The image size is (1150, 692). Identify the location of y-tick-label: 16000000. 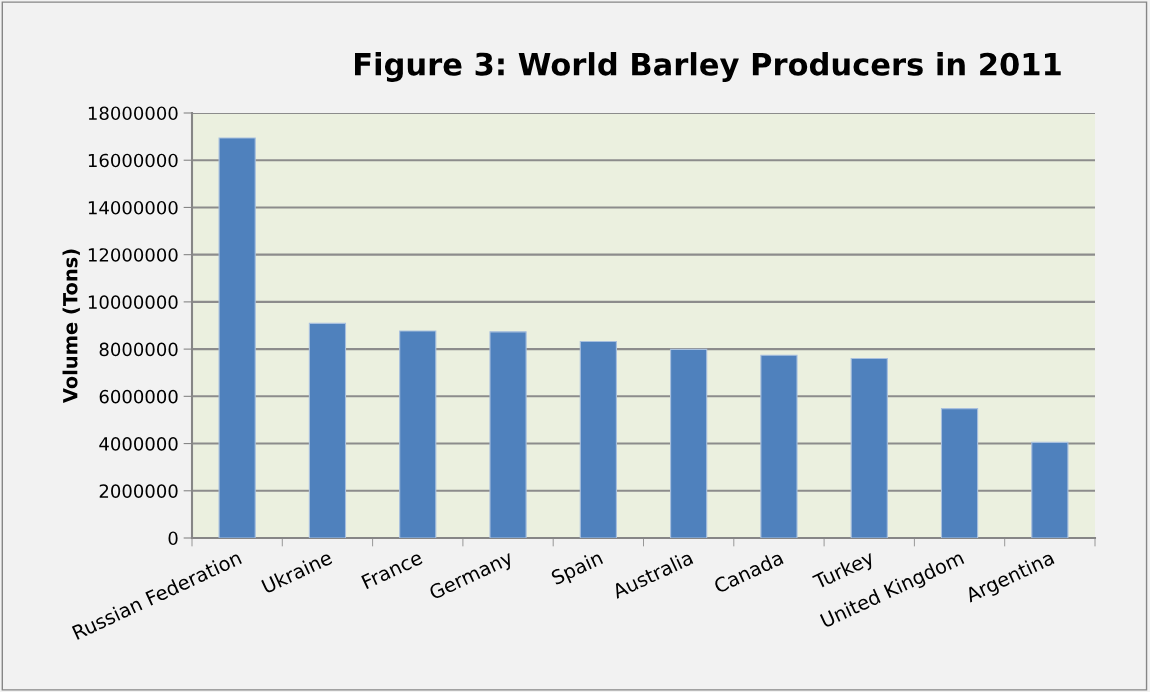
(133, 160).